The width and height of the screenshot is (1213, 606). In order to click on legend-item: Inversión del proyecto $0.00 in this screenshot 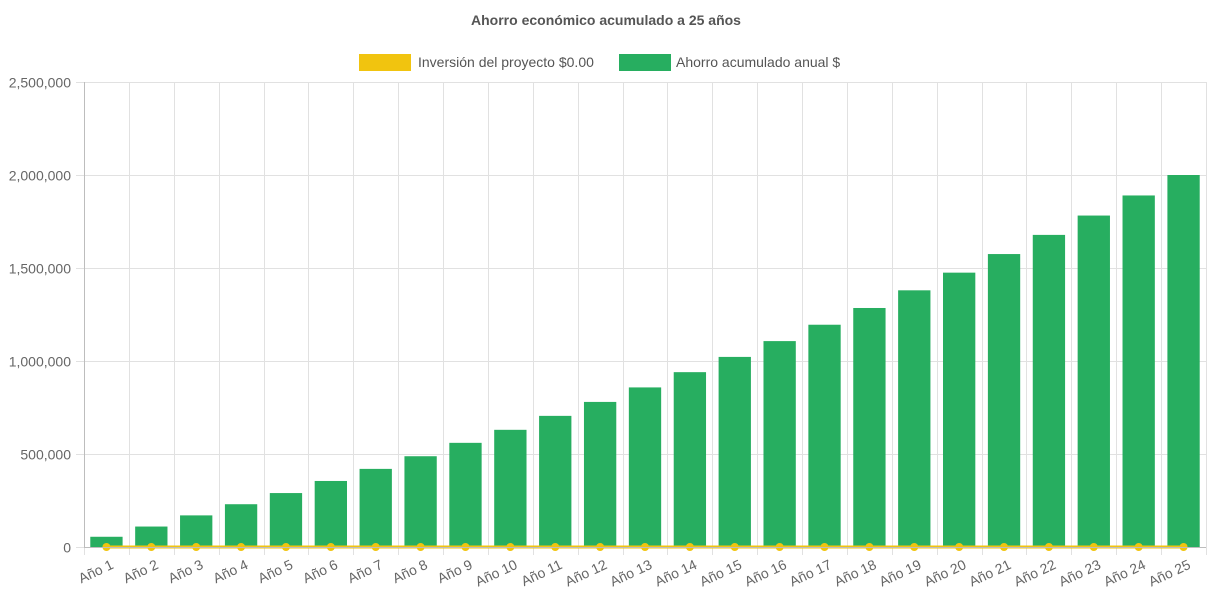, I will do `click(476, 62)`.